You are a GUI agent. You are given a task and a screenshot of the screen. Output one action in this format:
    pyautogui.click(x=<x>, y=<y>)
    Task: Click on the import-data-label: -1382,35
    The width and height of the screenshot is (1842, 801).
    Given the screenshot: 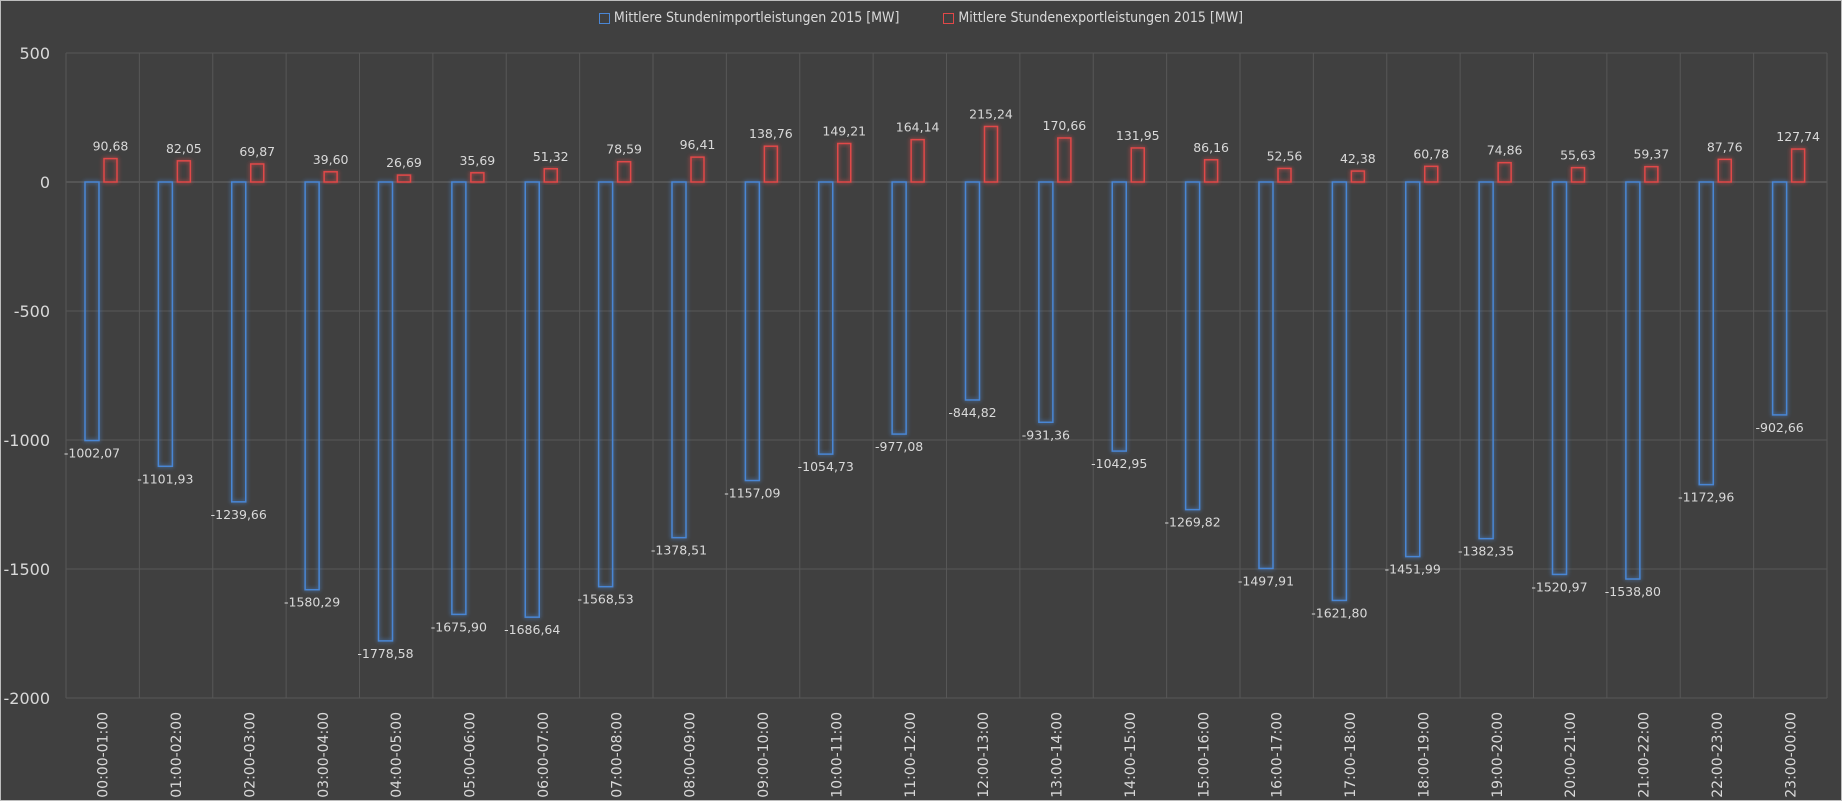 What is the action you would take?
    pyautogui.click(x=1486, y=551)
    